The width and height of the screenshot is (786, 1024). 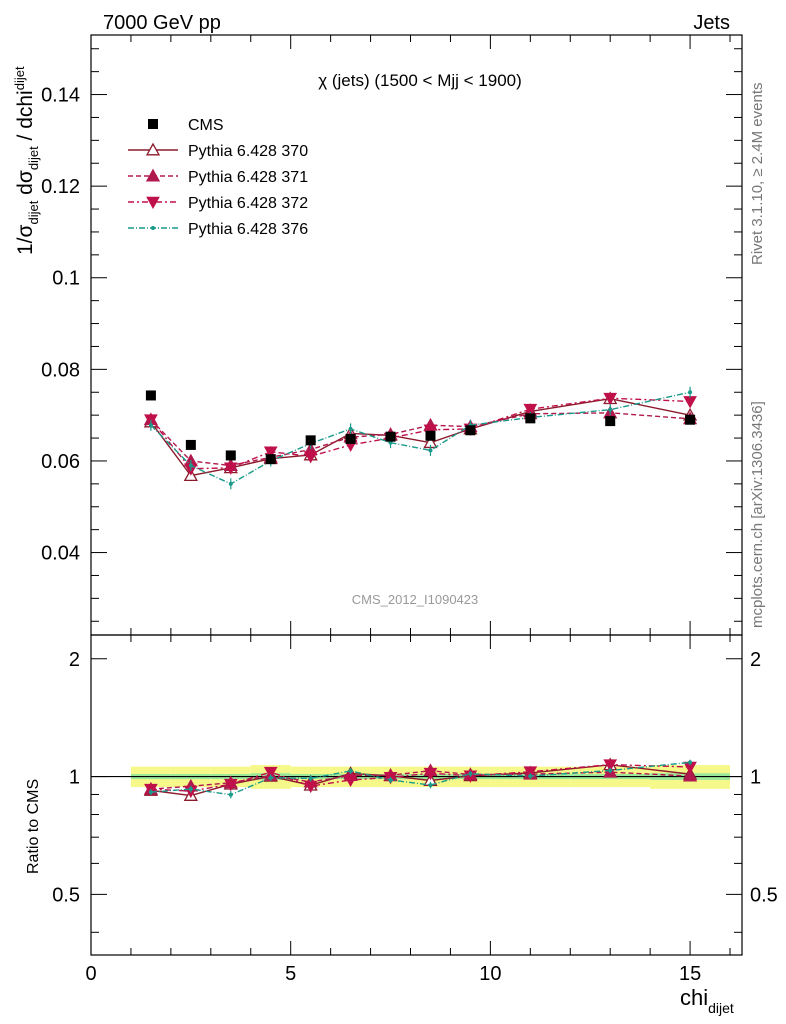 I want to click on header-left: 7000 GeV pp, so click(x=162, y=23).